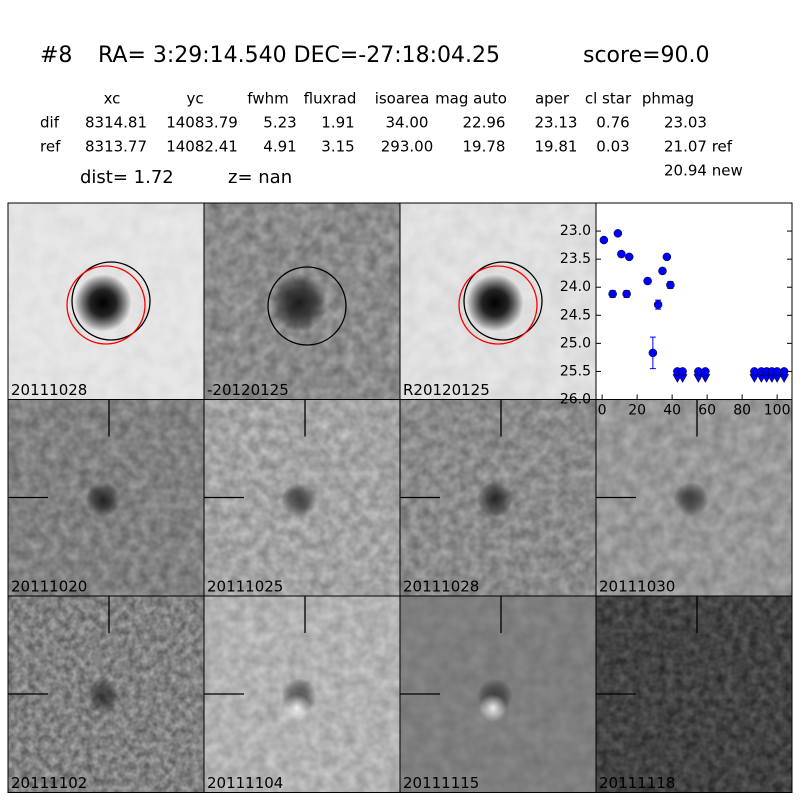  I want to click on row-label: dif, so click(50, 123).